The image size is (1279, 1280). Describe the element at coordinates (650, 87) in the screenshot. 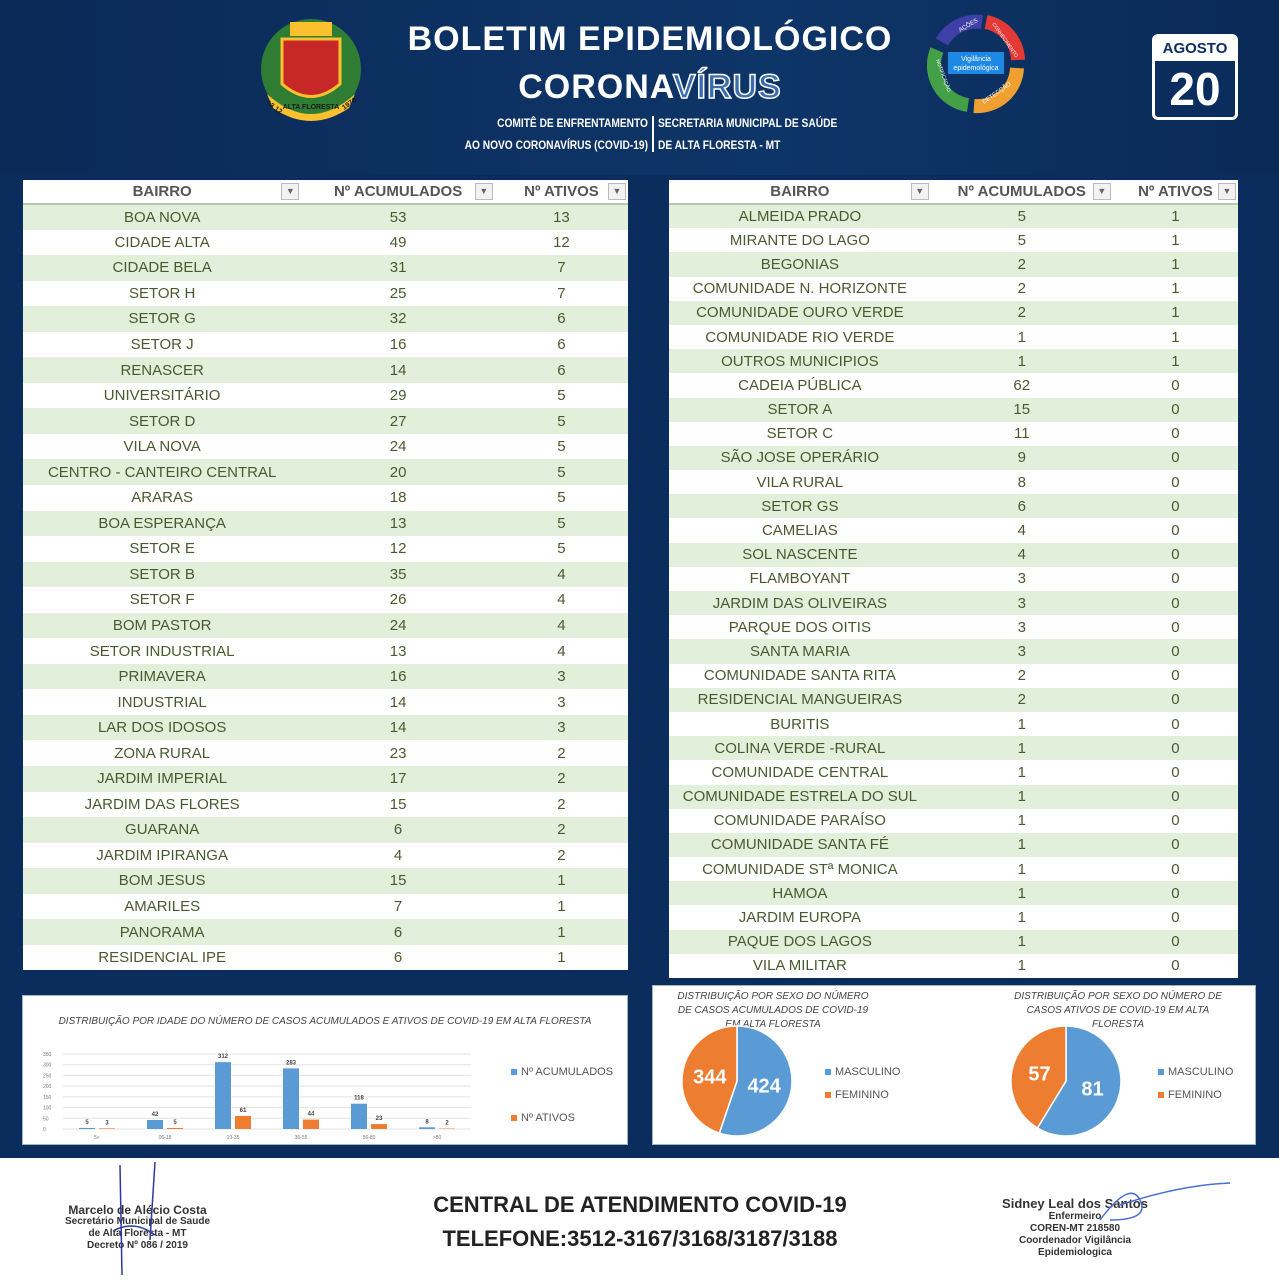

I see `coronavirus-title: CORONAVÍRUS` at that location.